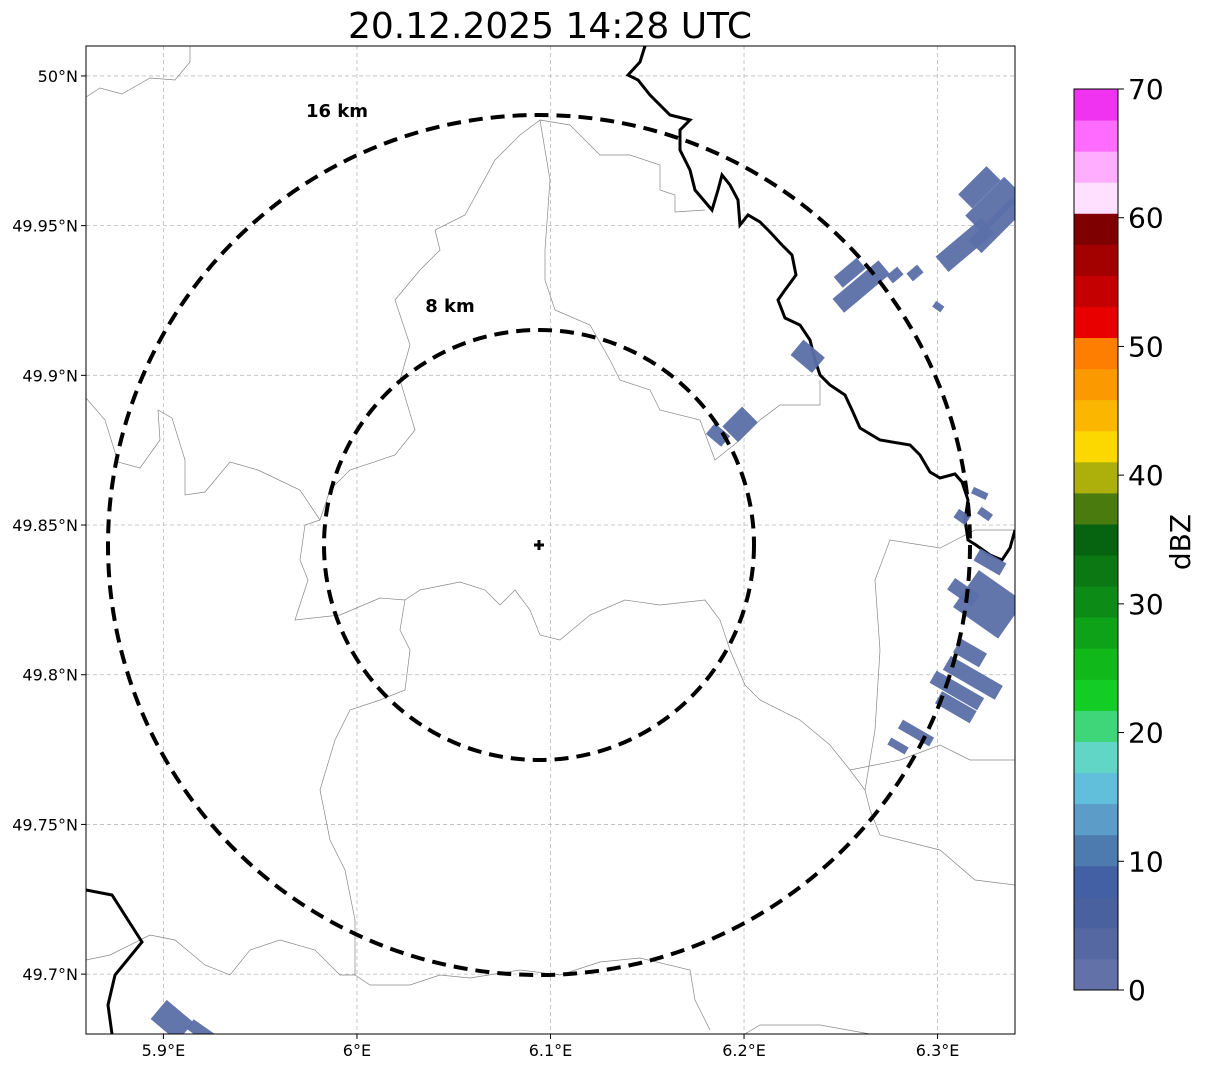 The height and width of the screenshot is (1069, 1207). Describe the element at coordinates (938, 1050) in the screenshot. I see `x-tick-label: 6.3°E` at that location.